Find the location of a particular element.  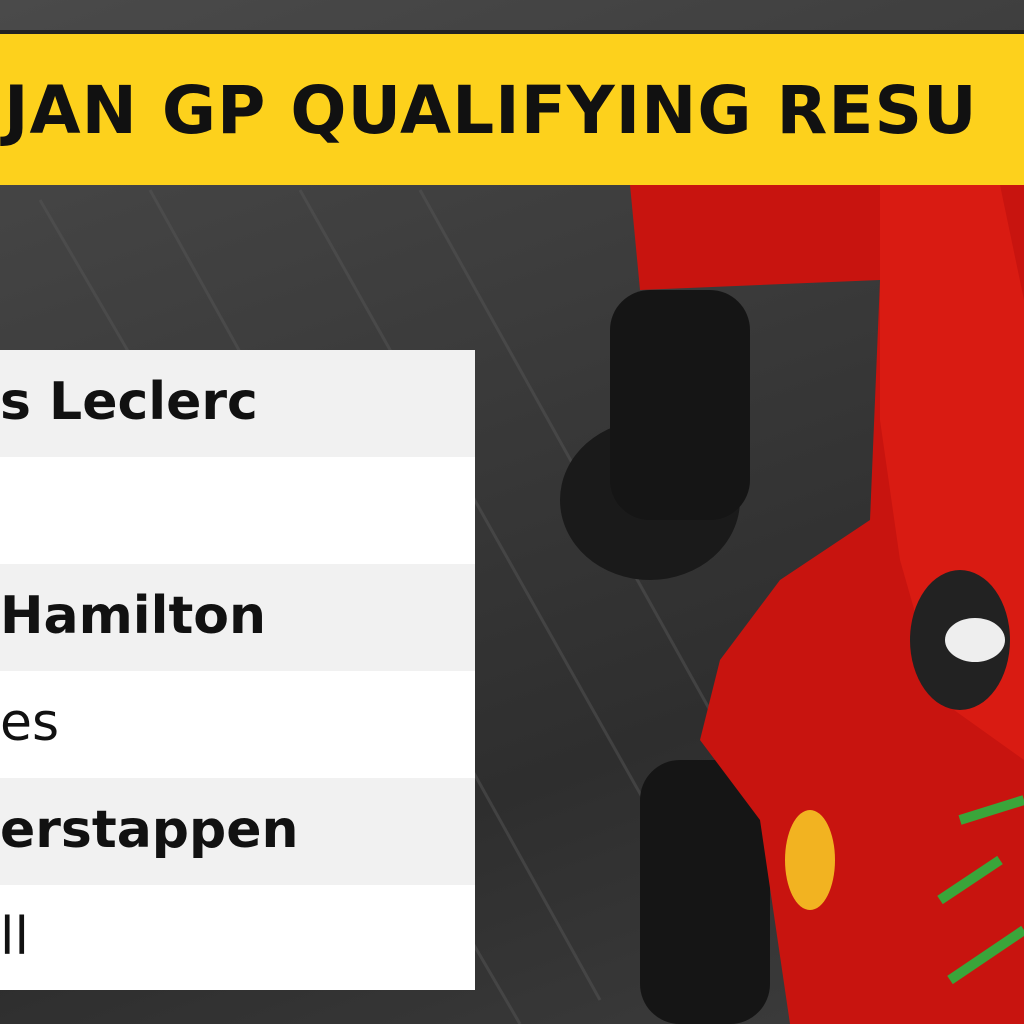

logo is located at coordinates (810, 860).